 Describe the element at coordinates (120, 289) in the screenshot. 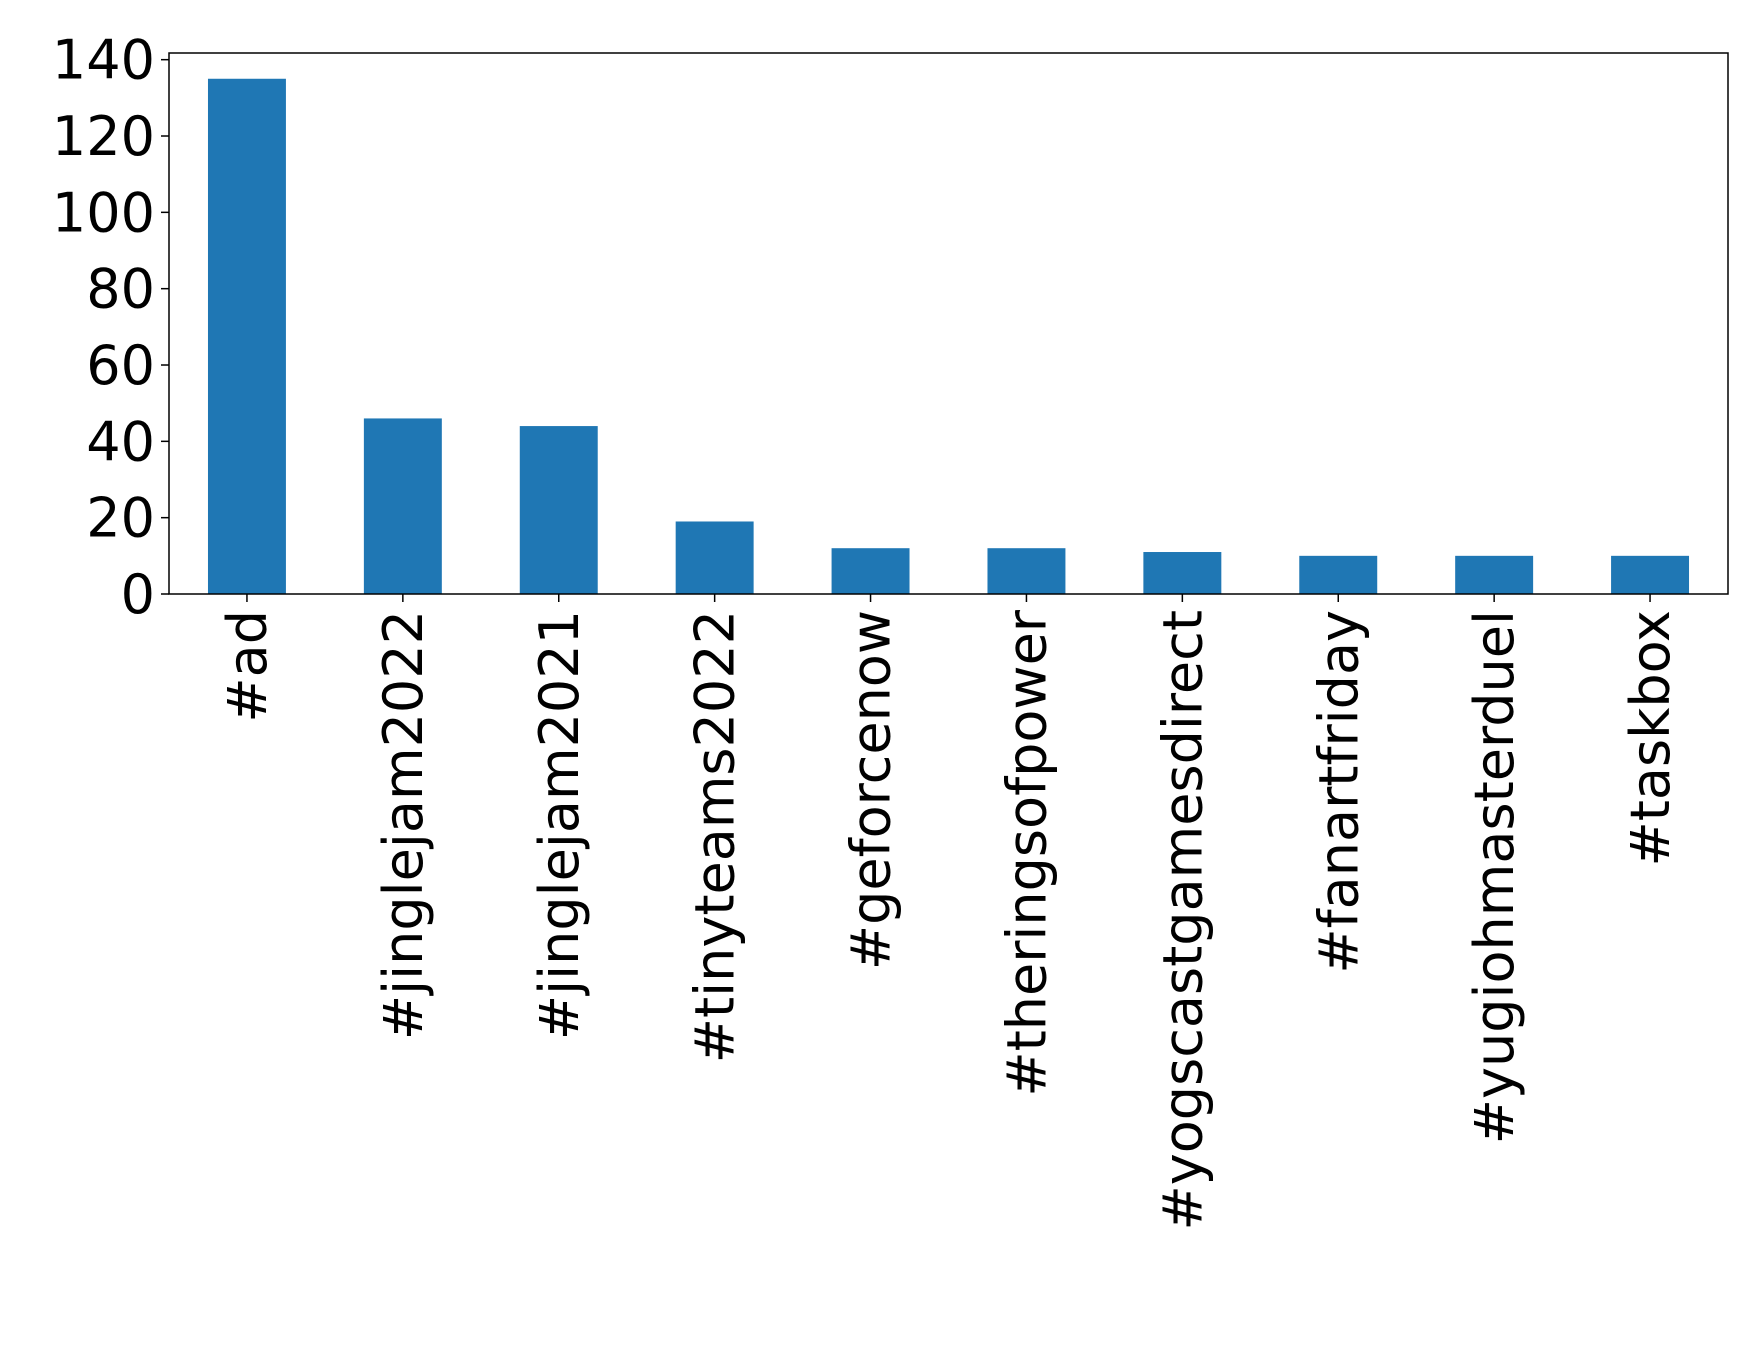

I see `y-tick-label: 80` at that location.